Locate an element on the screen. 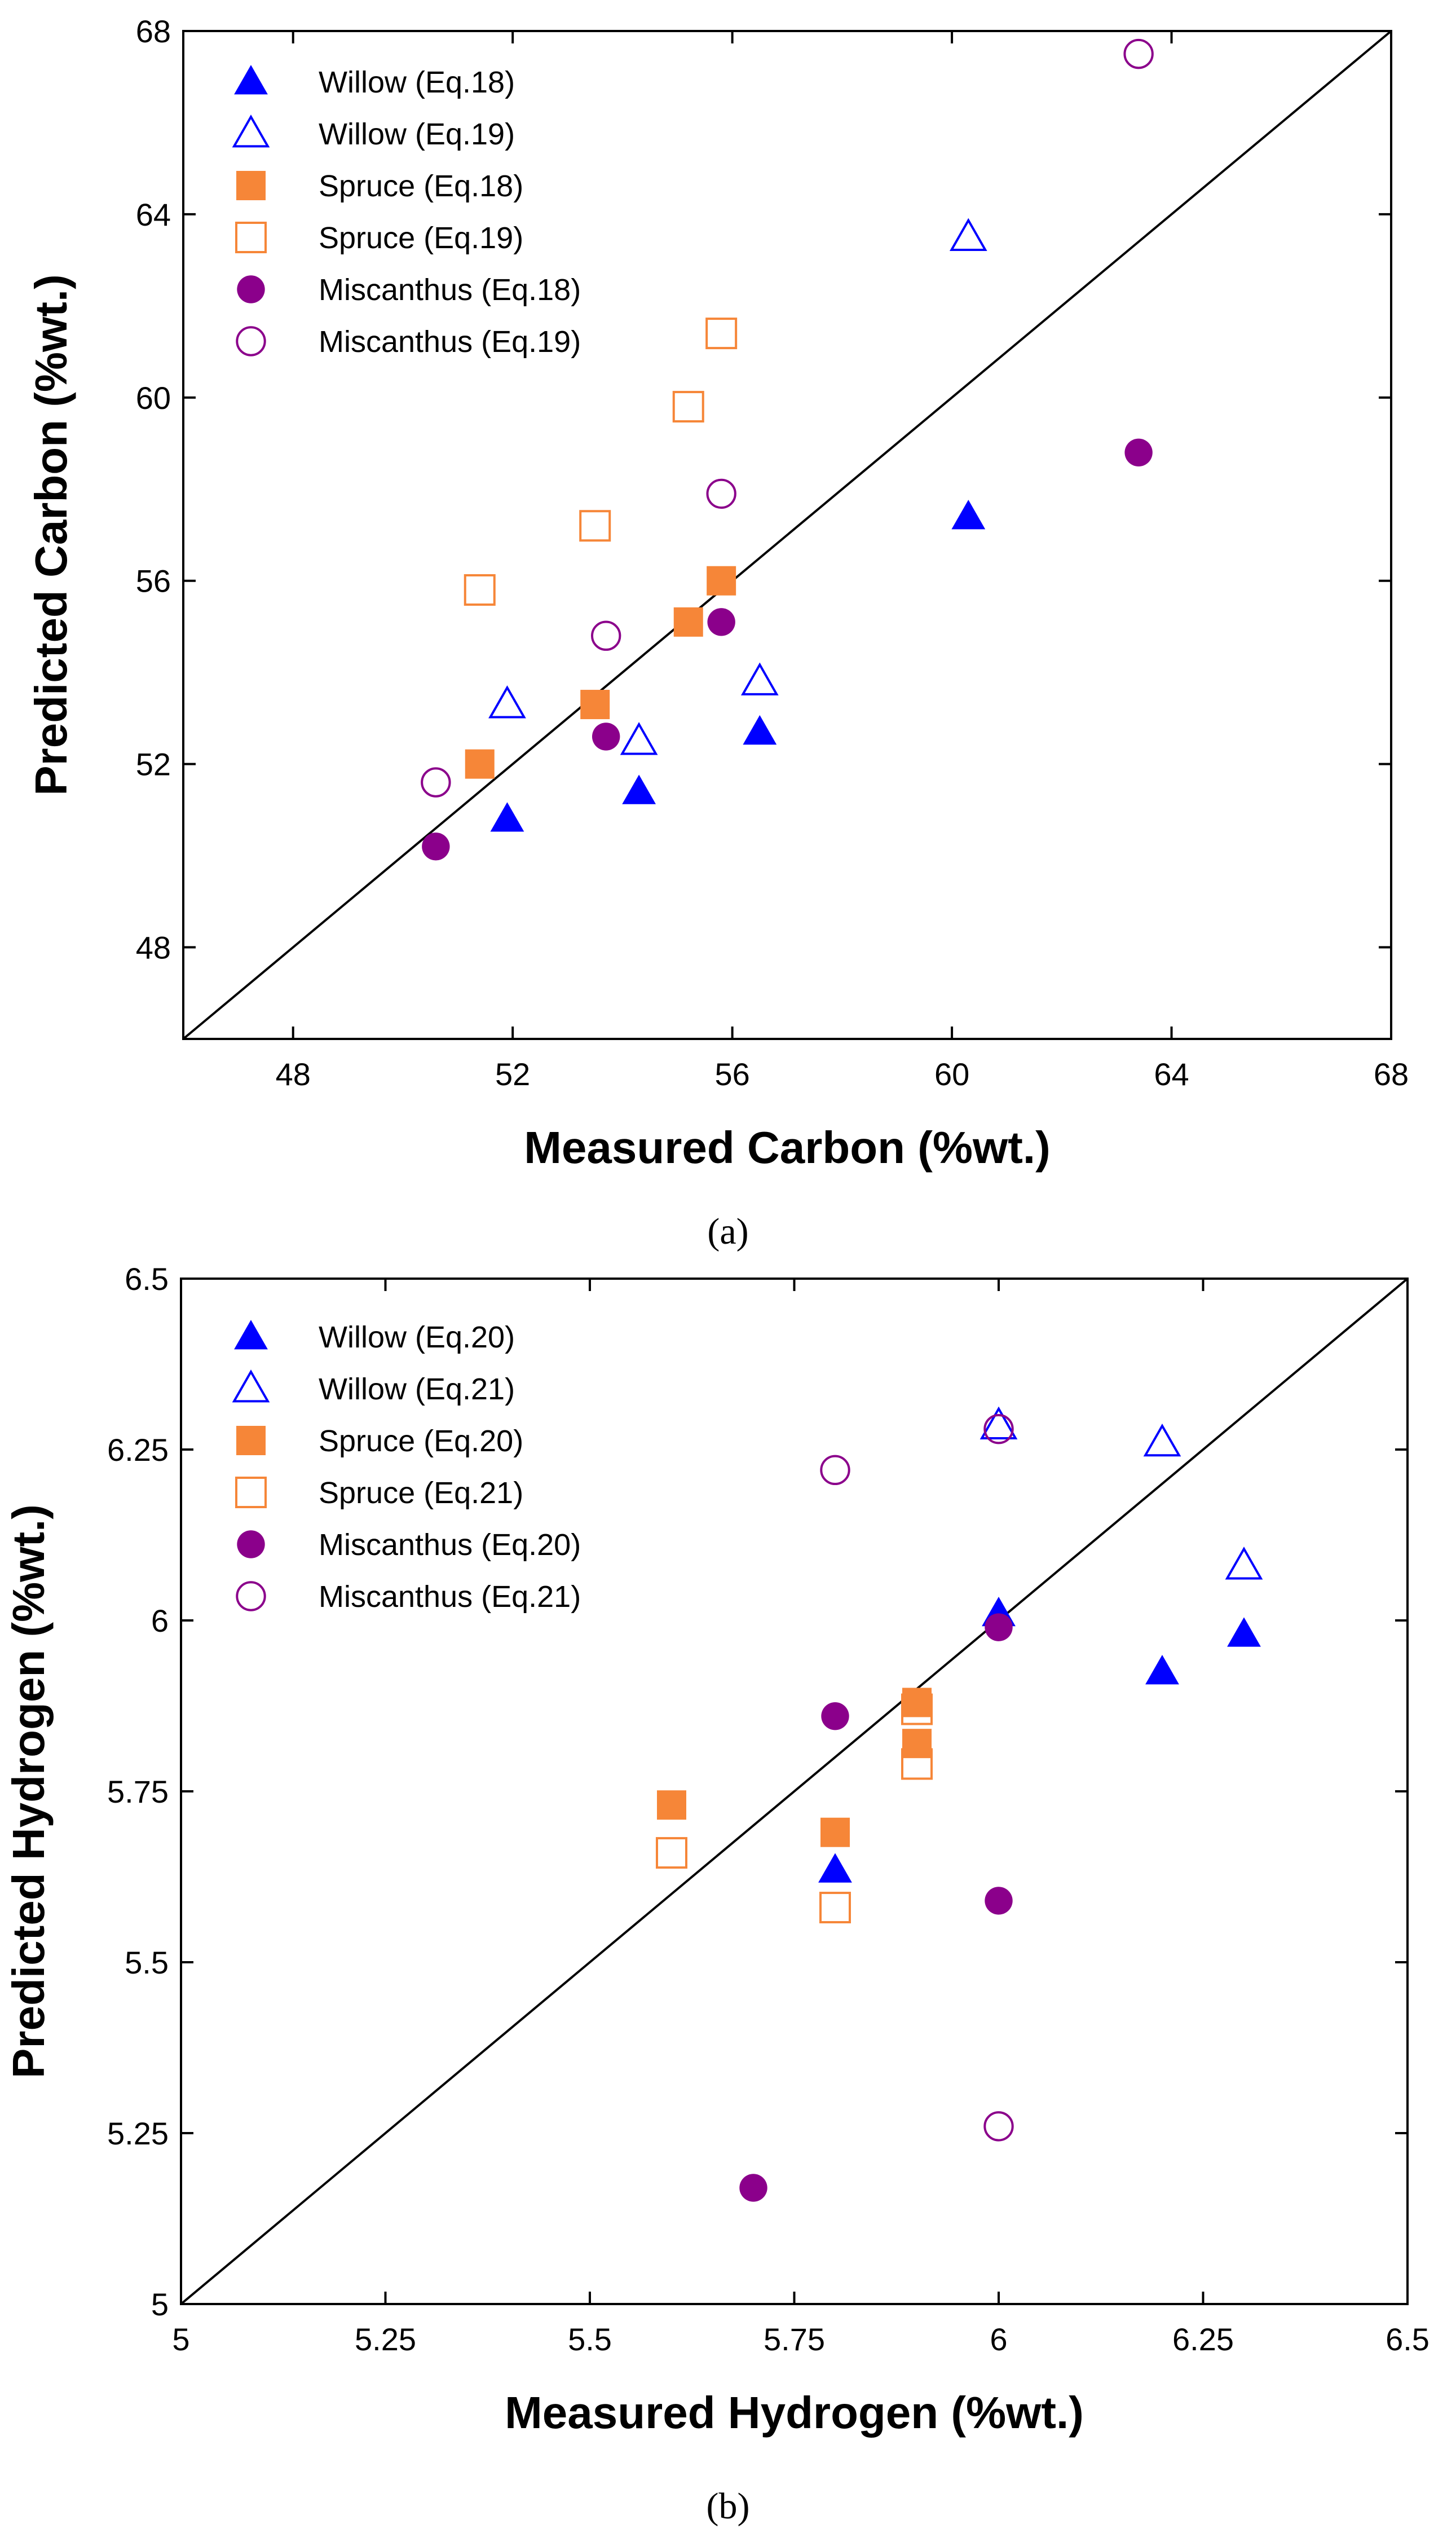 Image resolution: width=1456 pixels, height=2546 pixels. y-tick-label: 48 is located at coordinates (153, 948).